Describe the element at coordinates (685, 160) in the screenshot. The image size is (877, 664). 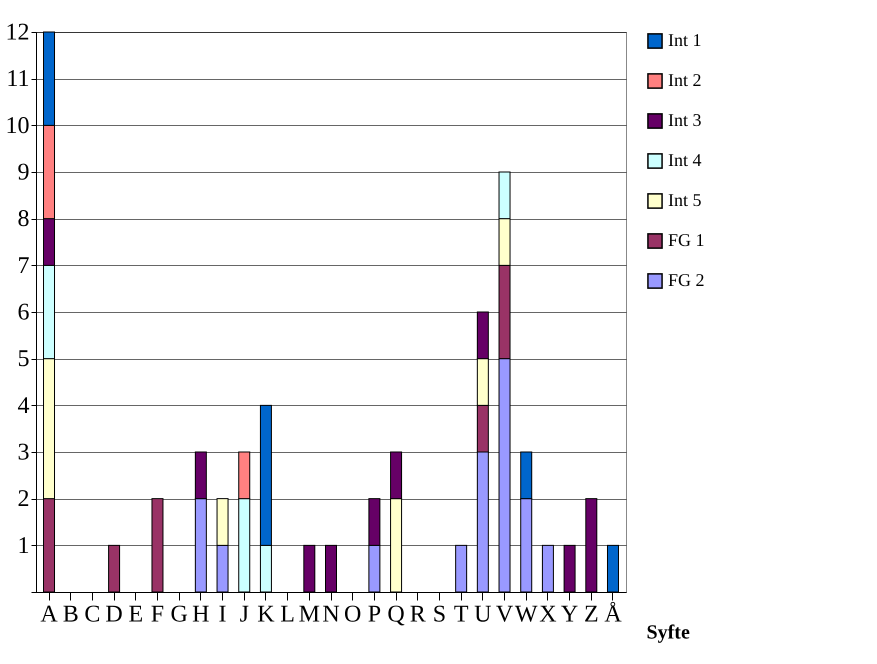
I see `legend-label: Int 4` at that location.